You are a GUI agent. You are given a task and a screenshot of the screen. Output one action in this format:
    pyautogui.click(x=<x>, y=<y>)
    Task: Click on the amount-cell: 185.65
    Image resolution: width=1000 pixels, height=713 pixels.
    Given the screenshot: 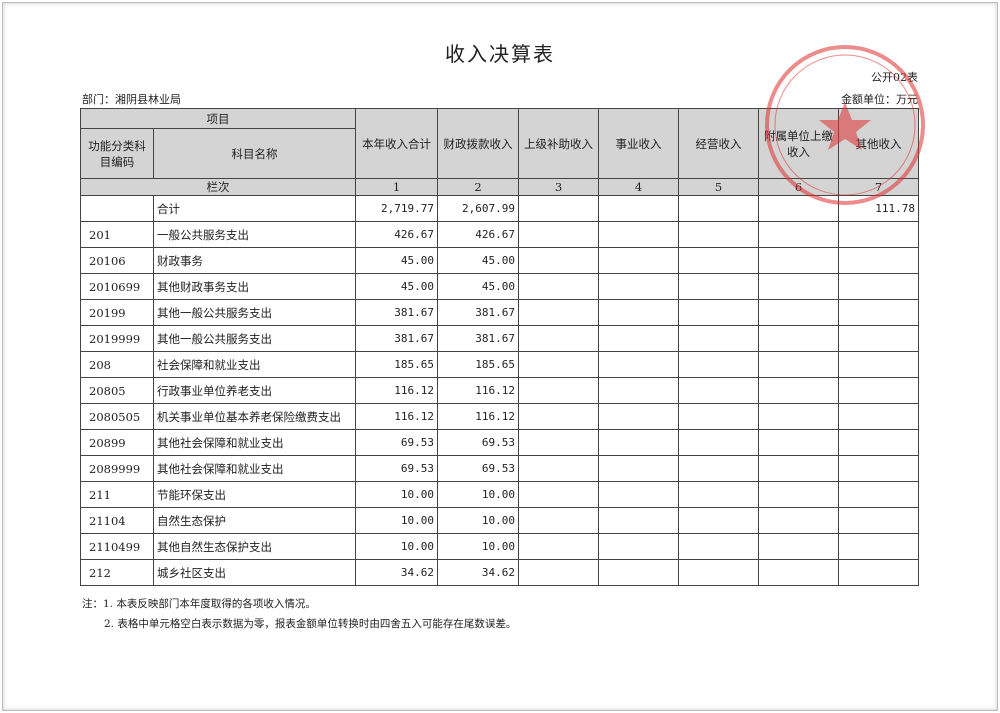 What is the action you would take?
    pyautogui.click(x=396, y=364)
    